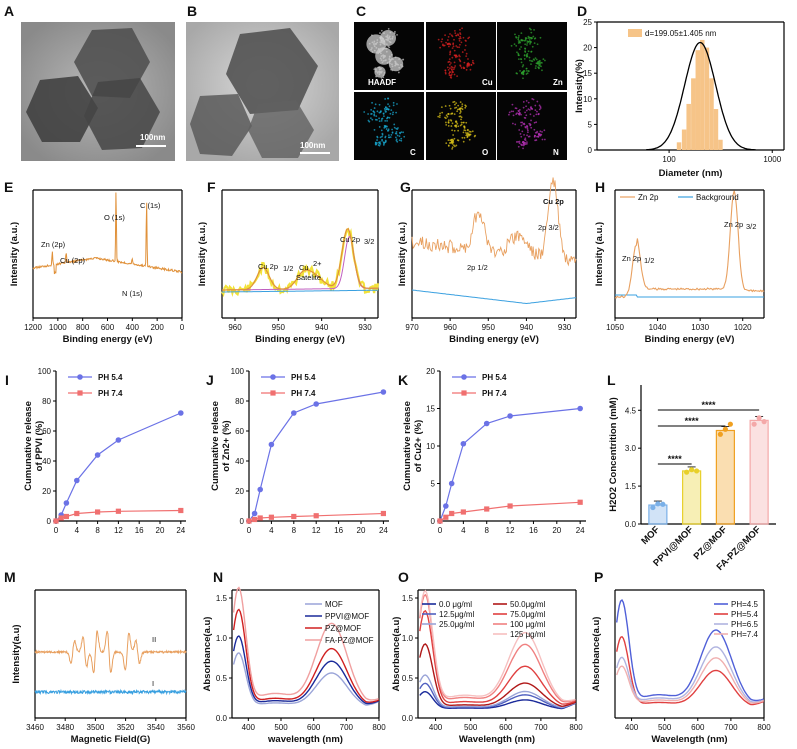 Image resolution: width=797 pixels, height=749 pixels. What do you see at coordinates (579, 86) in the screenshot?
I see `y-axis-label: Intensity(%)` at bounding box center [579, 86].